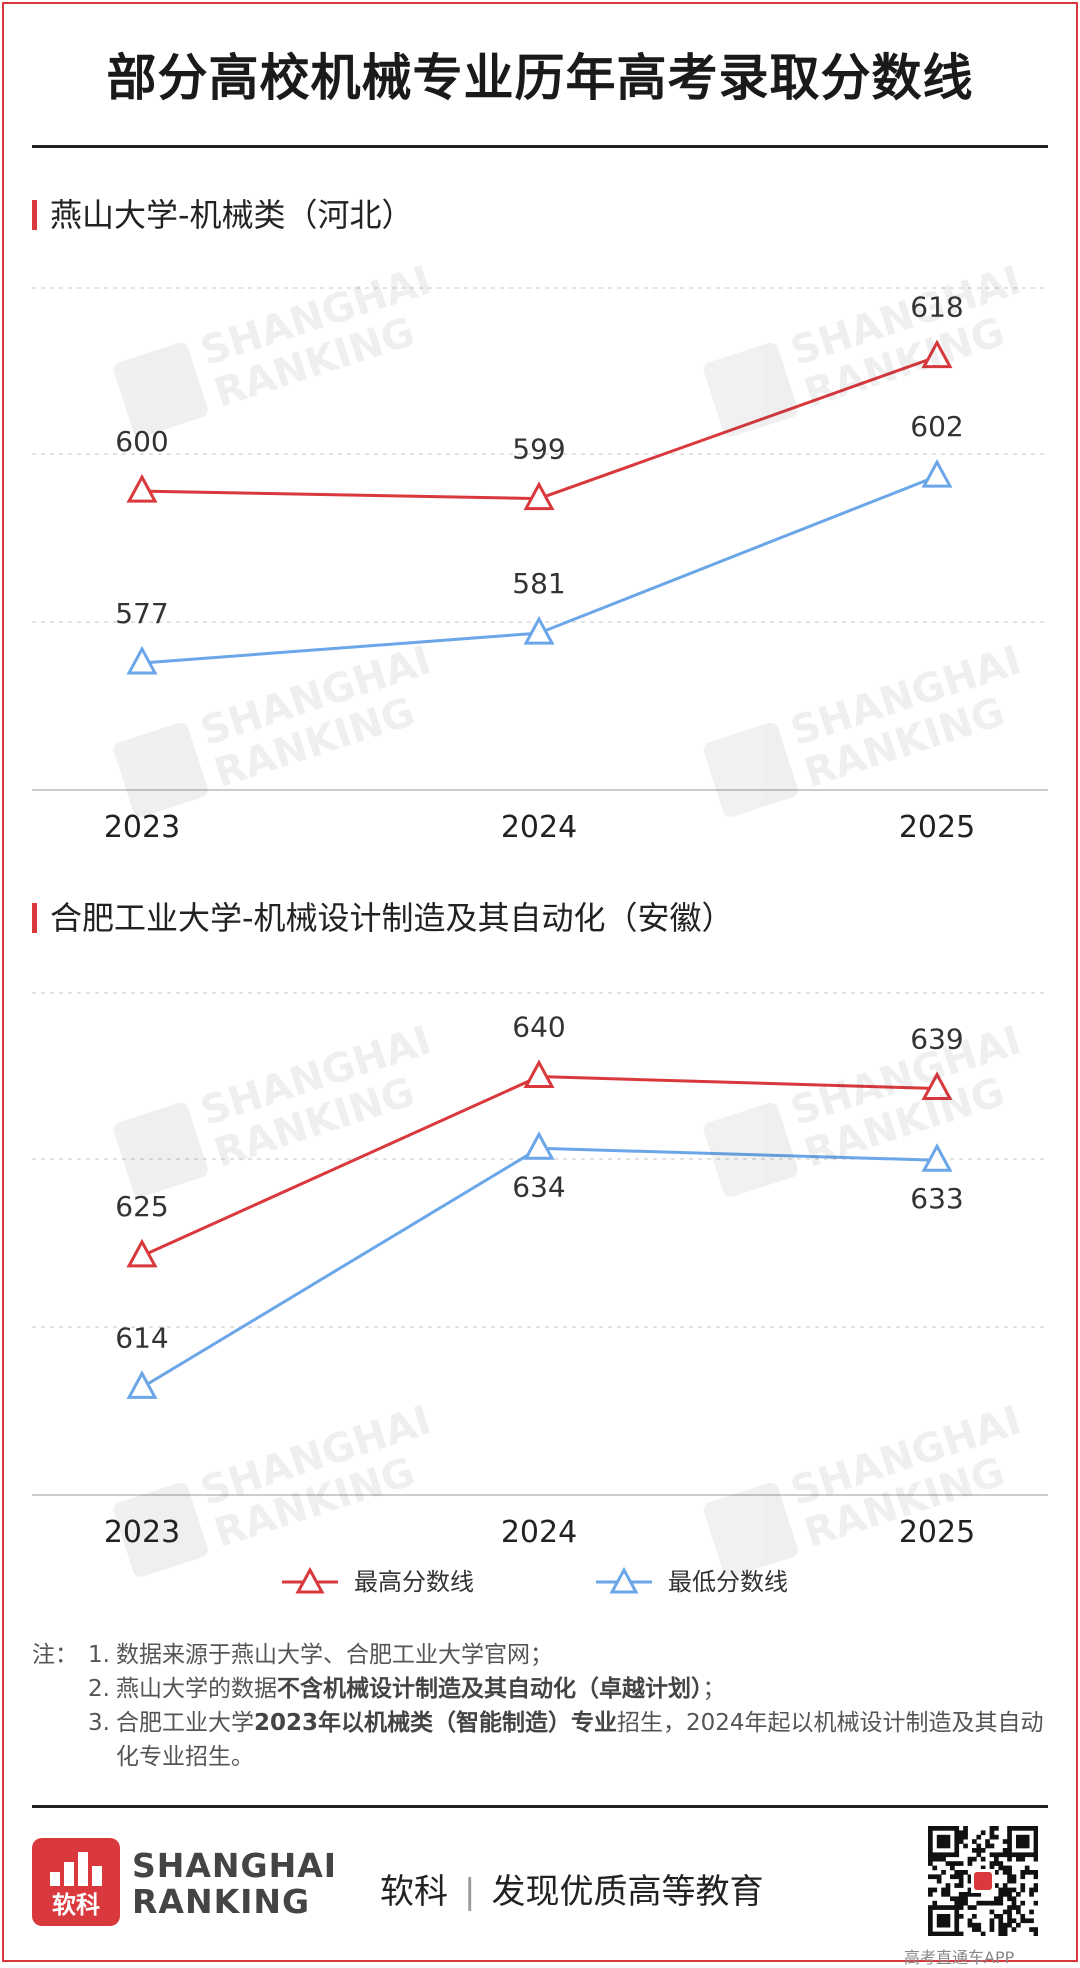  What do you see at coordinates (936, 1039) in the screenshot?
I see `data-label: 639` at bounding box center [936, 1039].